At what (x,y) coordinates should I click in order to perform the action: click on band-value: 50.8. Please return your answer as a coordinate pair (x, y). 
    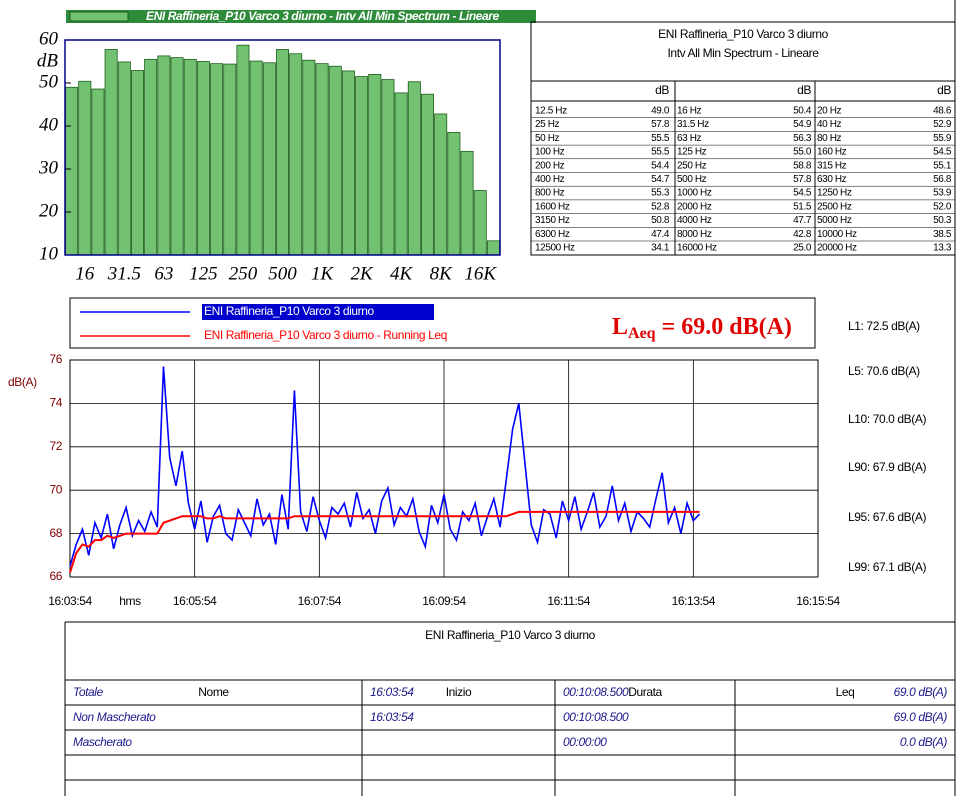
    Looking at the image, I should click on (660, 220).